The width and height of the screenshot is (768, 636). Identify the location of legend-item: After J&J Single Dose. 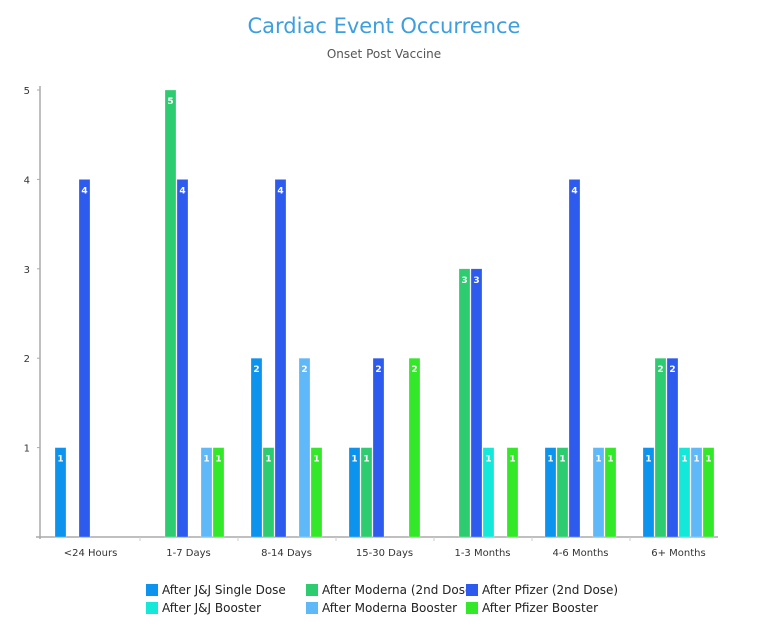
(226, 589).